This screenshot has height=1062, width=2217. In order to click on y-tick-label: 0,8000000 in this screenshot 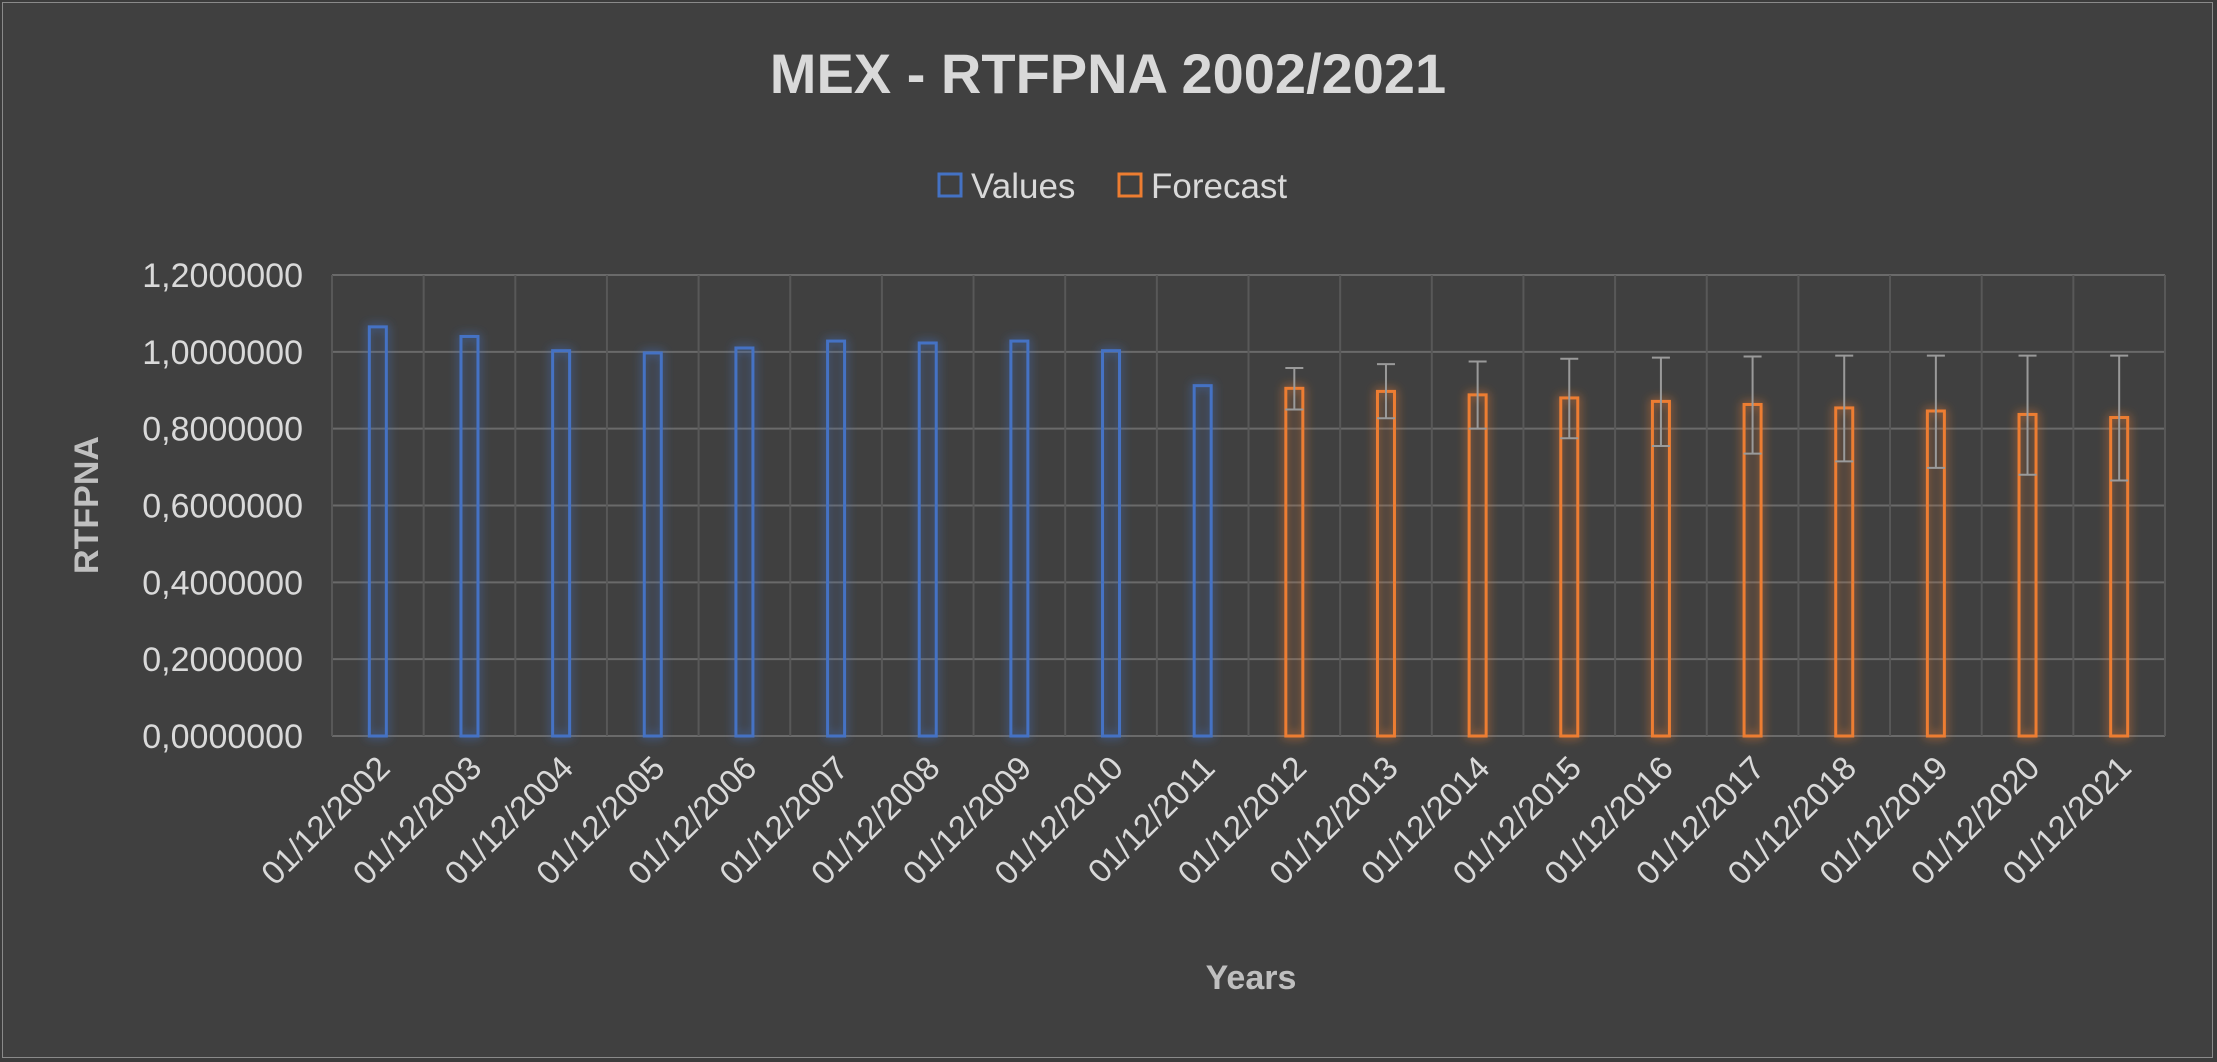, I will do `click(222, 430)`.